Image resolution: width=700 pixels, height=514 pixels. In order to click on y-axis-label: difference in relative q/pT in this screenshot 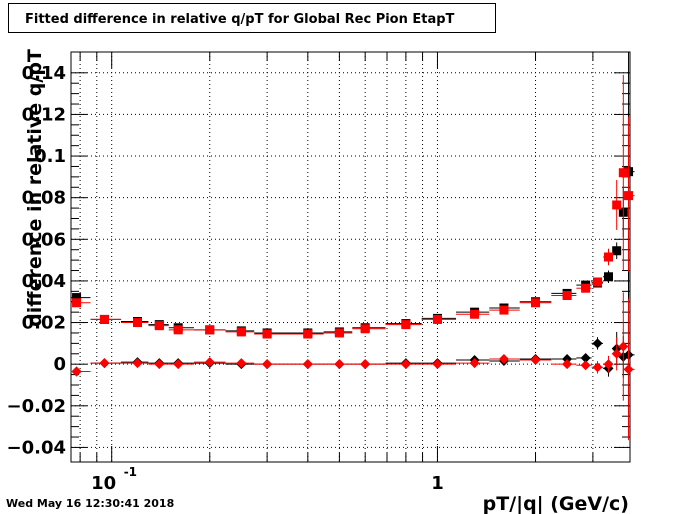, I will do `click(35, 188)`.